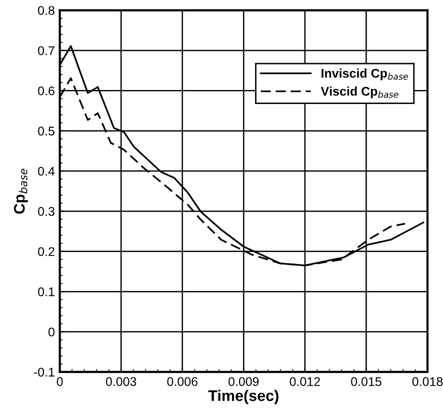 The height and width of the screenshot is (411, 443). I want to click on y-tick-label: 0.7, so click(46, 51).